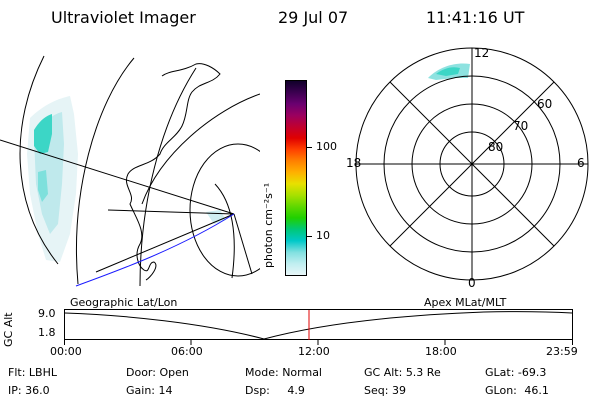 The height and width of the screenshot is (400, 600). Describe the element at coordinates (275, 390) in the screenshot. I see `dsp-status: Dsp: 4.9` at that location.